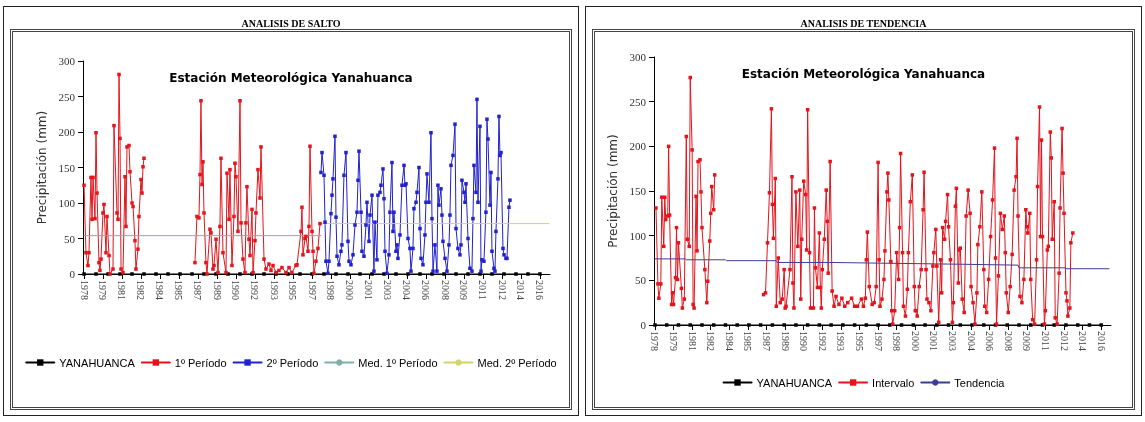 Image resolution: width=1145 pixels, height=422 pixels. Describe the element at coordinates (980, 382) in the screenshot. I see `legend-label: Tendencia` at that location.